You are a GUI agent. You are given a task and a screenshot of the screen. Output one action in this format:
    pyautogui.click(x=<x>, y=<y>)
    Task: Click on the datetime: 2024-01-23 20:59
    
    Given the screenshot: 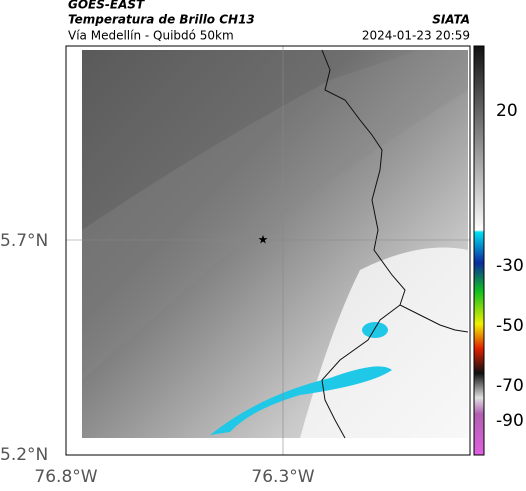 What is the action you would take?
    pyautogui.click(x=416, y=36)
    